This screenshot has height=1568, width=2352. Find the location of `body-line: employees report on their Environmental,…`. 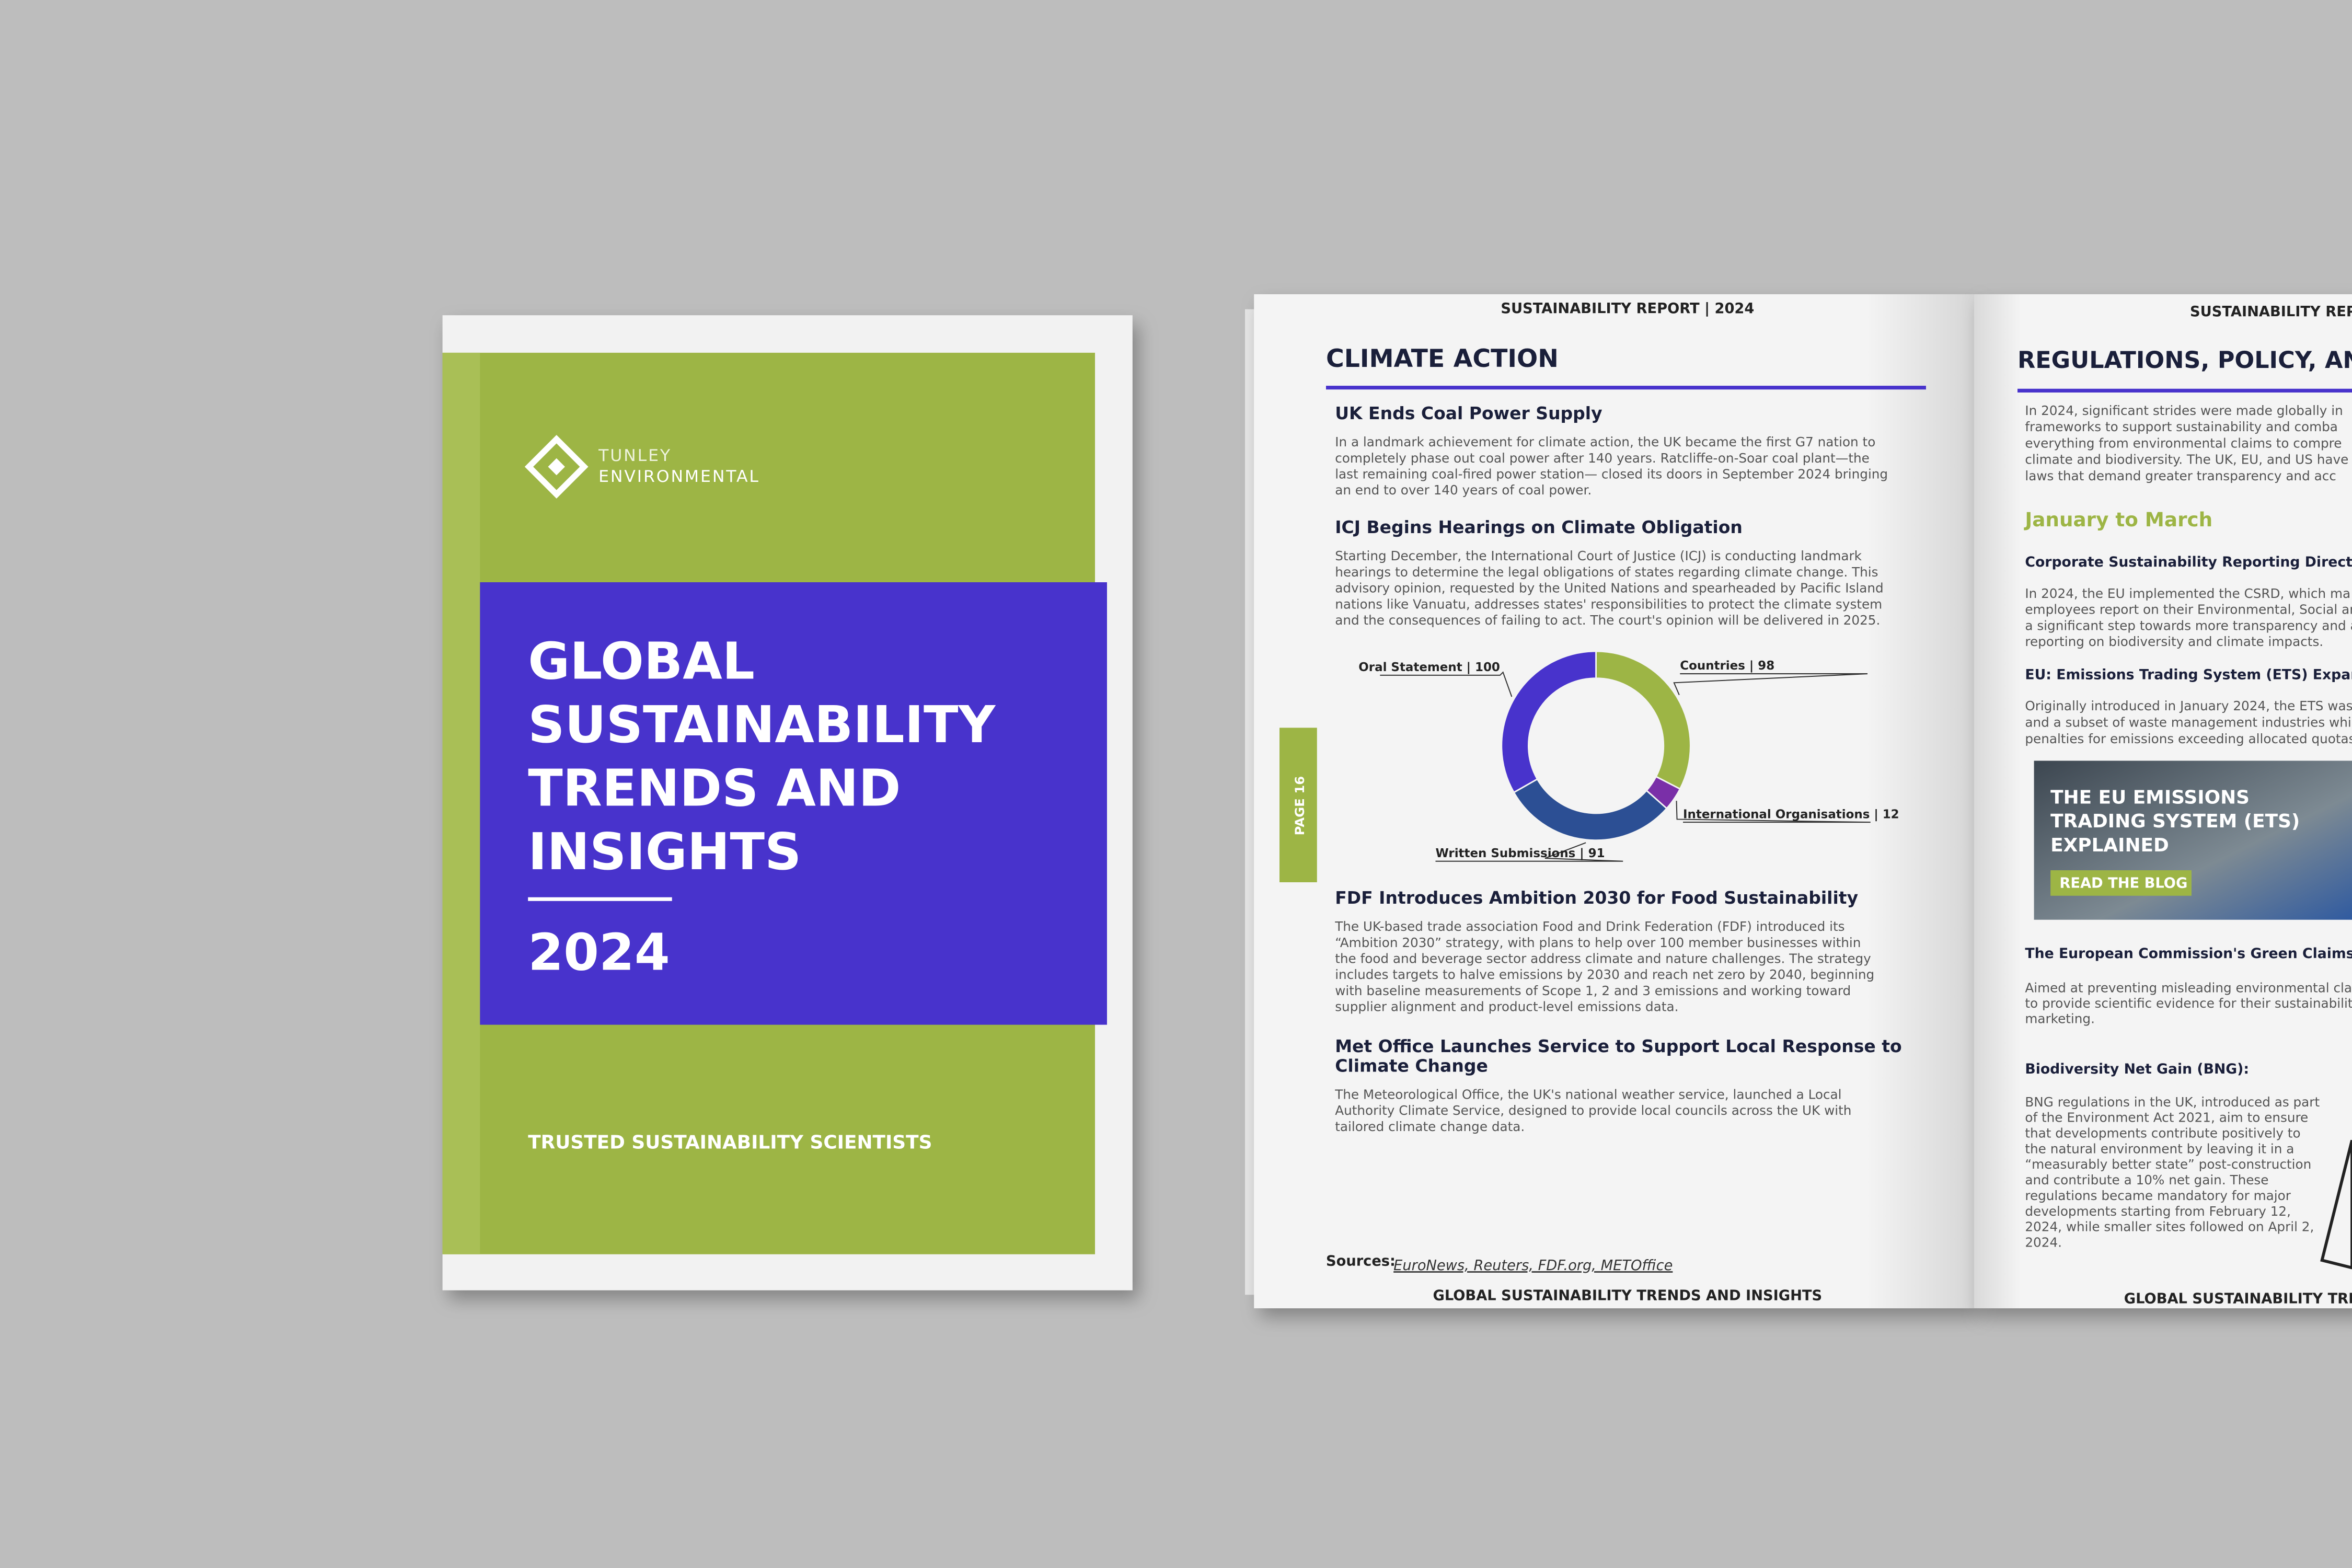

body-line: employees report on their Environmental,… is located at coordinates (2188, 609).